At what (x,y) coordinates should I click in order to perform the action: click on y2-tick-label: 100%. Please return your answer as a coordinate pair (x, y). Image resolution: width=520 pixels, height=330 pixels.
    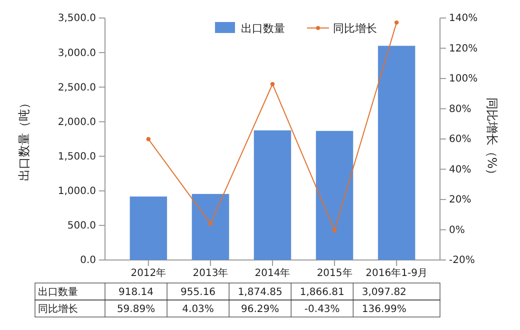
    Looking at the image, I should click on (463, 79).